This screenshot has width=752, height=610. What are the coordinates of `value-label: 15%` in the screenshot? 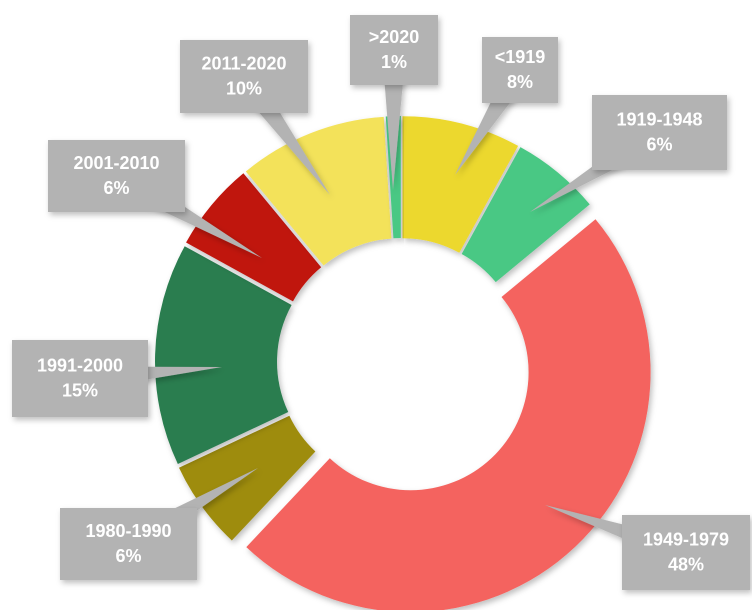 It's located at (80, 390).